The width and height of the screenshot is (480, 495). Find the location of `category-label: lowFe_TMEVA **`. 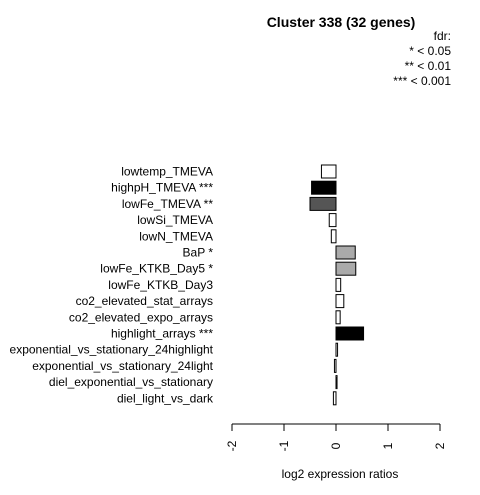

category-label: lowFe_TMEVA ** is located at coordinates (167, 204).